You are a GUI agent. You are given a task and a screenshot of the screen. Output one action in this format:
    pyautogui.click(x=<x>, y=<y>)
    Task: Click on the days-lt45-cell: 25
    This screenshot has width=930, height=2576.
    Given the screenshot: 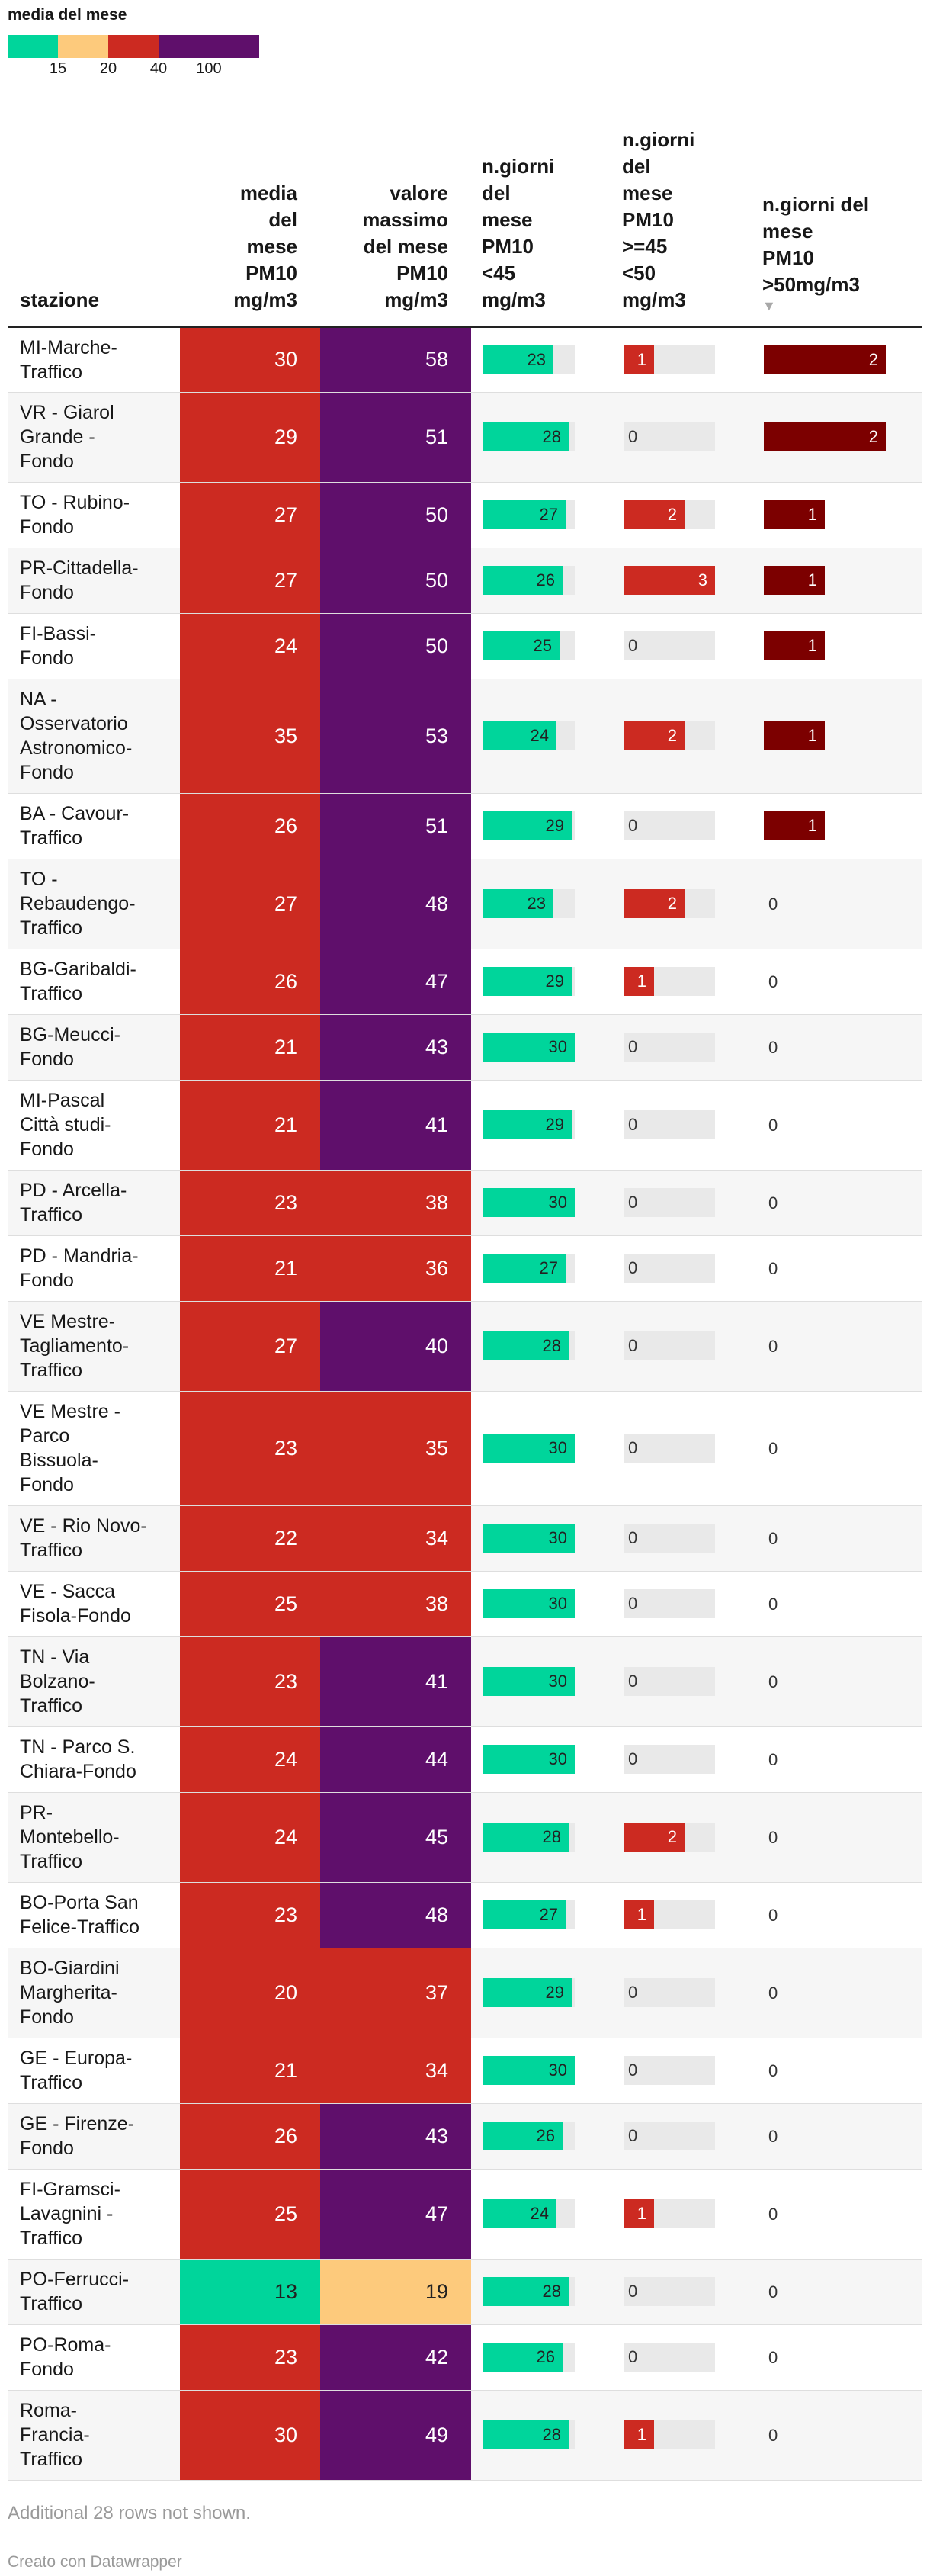 What is the action you would take?
    pyautogui.click(x=541, y=646)
    